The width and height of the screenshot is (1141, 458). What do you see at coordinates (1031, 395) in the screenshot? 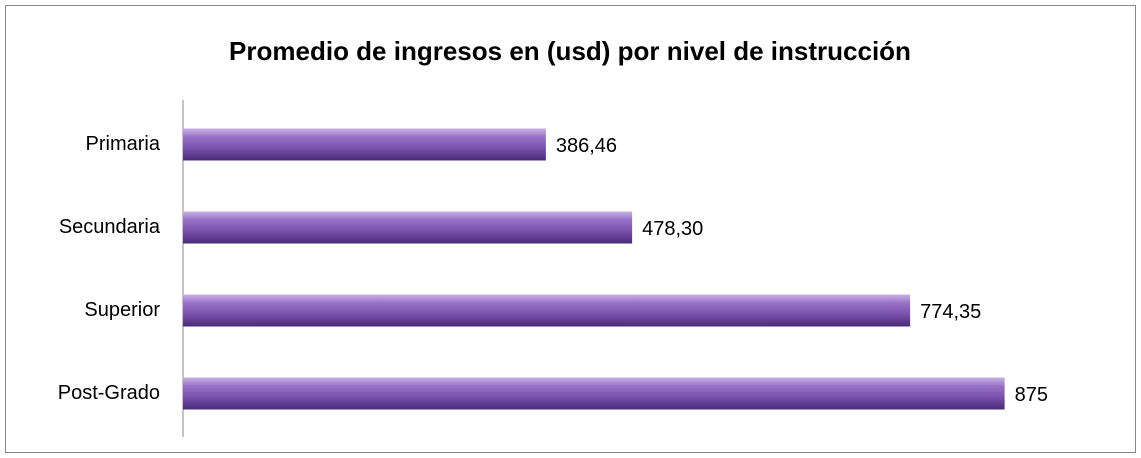
I see `value-label: 875` at bounding box center [1031, 395].